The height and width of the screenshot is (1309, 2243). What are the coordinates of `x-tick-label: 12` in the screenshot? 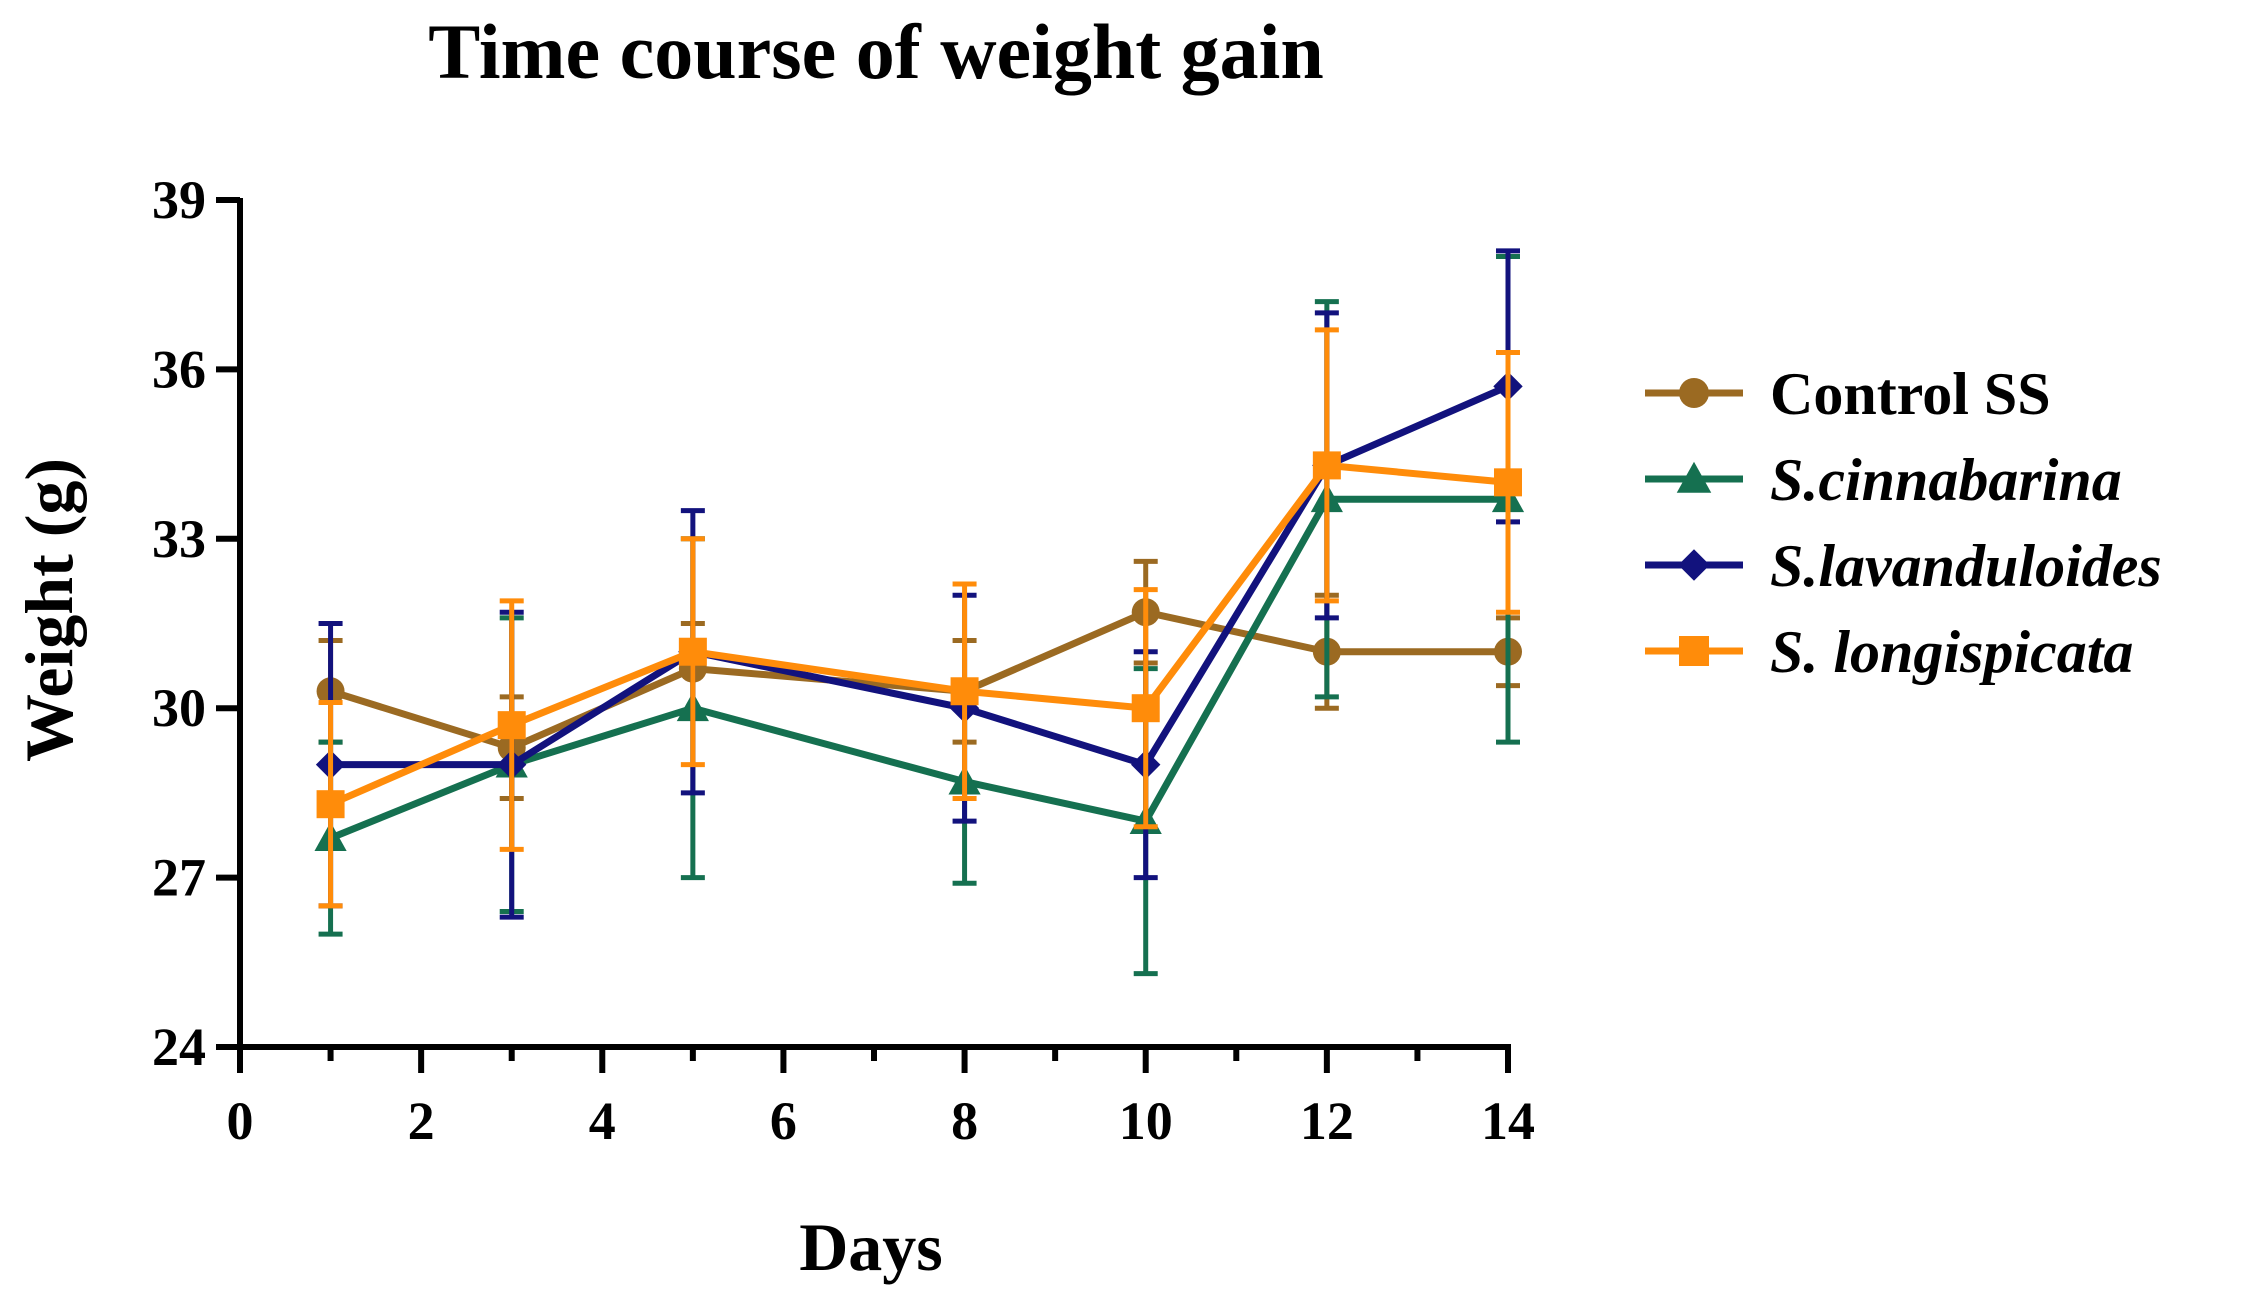 It's located at (1327, 1121).